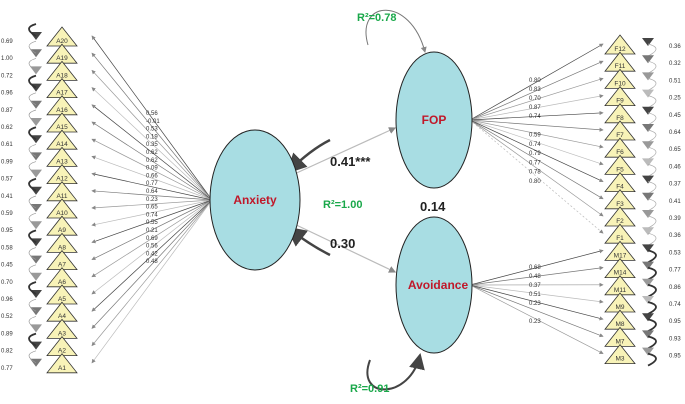  Describe the element at coordinates (7, 145) in the screenshot. I see `error-variance-value: 0.61` at that location.